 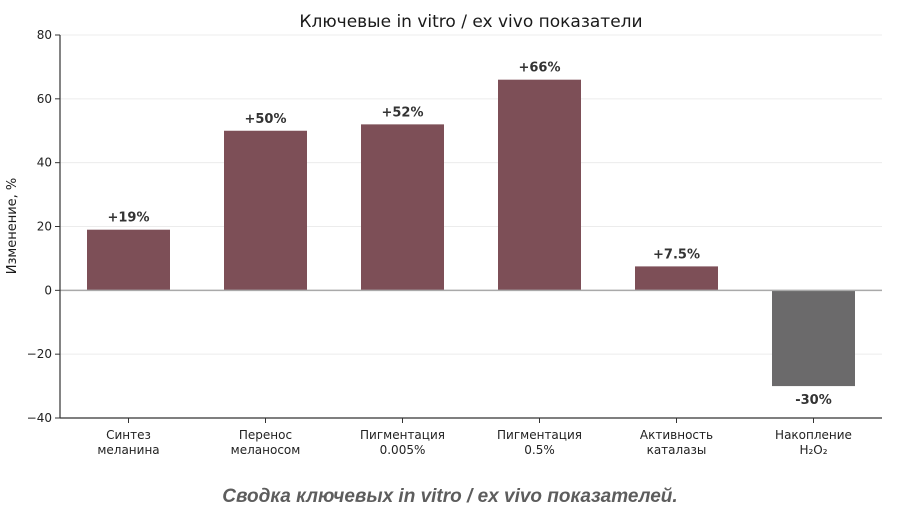 What do you see at coordinates (470, 22) in the screenshot?
I see `chart-title: Ключевые in vitro / ex vivo показатели` at bounding box center [470, 22].